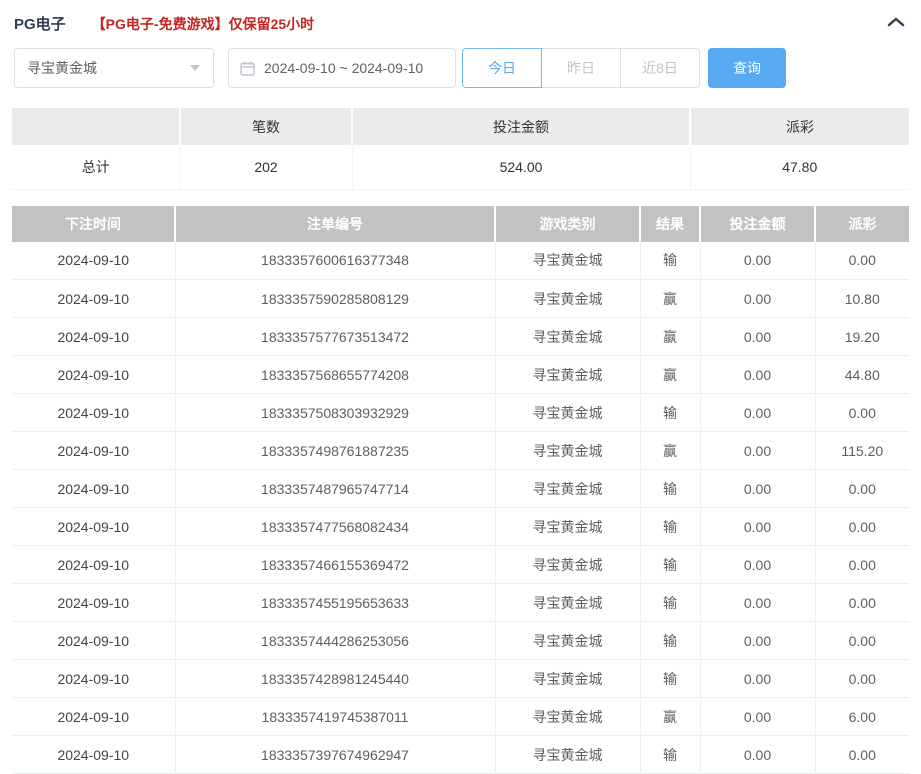 This screenshot has height=774, width=921. Describe the element at coordinates (335, 450) in the screenshot. I see `cell-order-id: 1833357498761887235` at that location.